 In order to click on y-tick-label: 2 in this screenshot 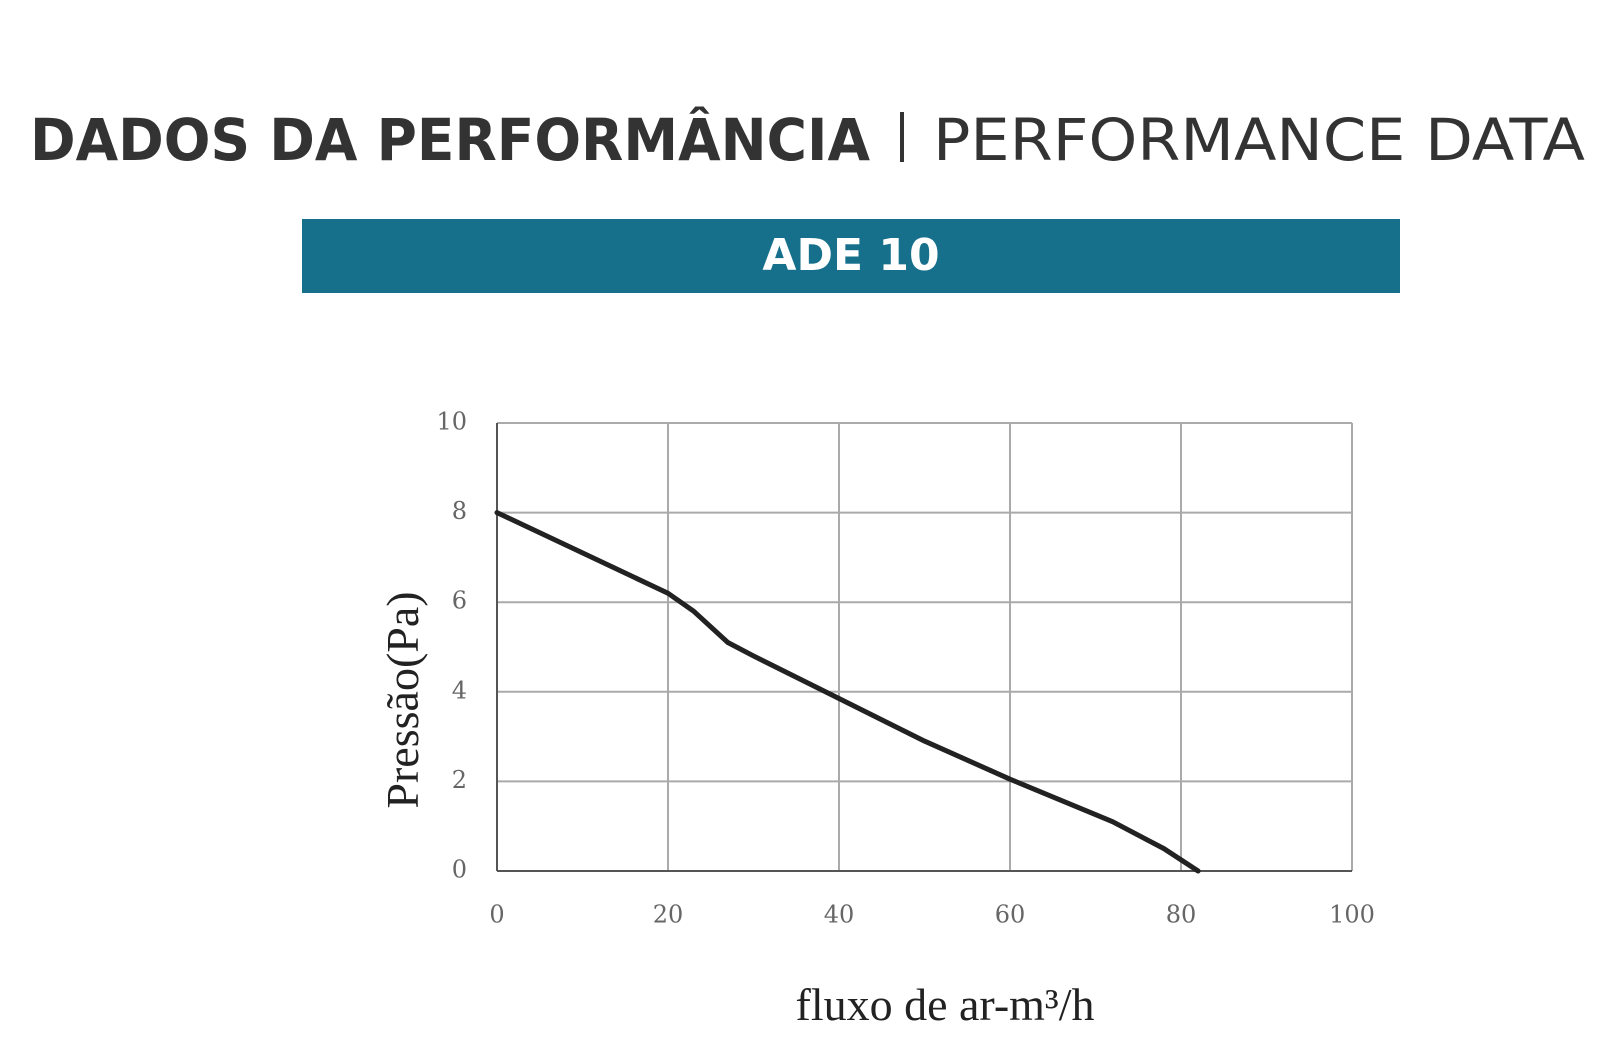, I will do `click(459, 780)`.